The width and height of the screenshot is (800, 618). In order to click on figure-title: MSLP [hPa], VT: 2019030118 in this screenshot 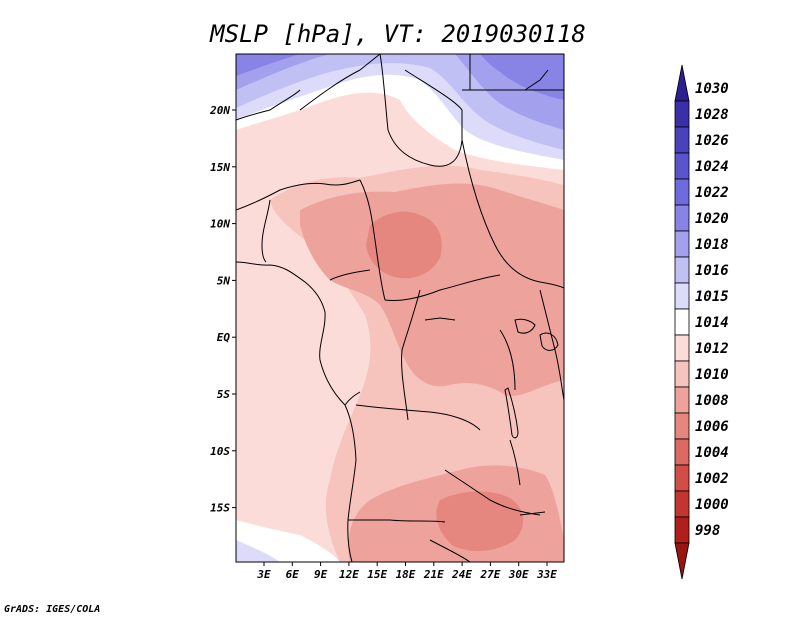, I will do `click(397, 34)`.